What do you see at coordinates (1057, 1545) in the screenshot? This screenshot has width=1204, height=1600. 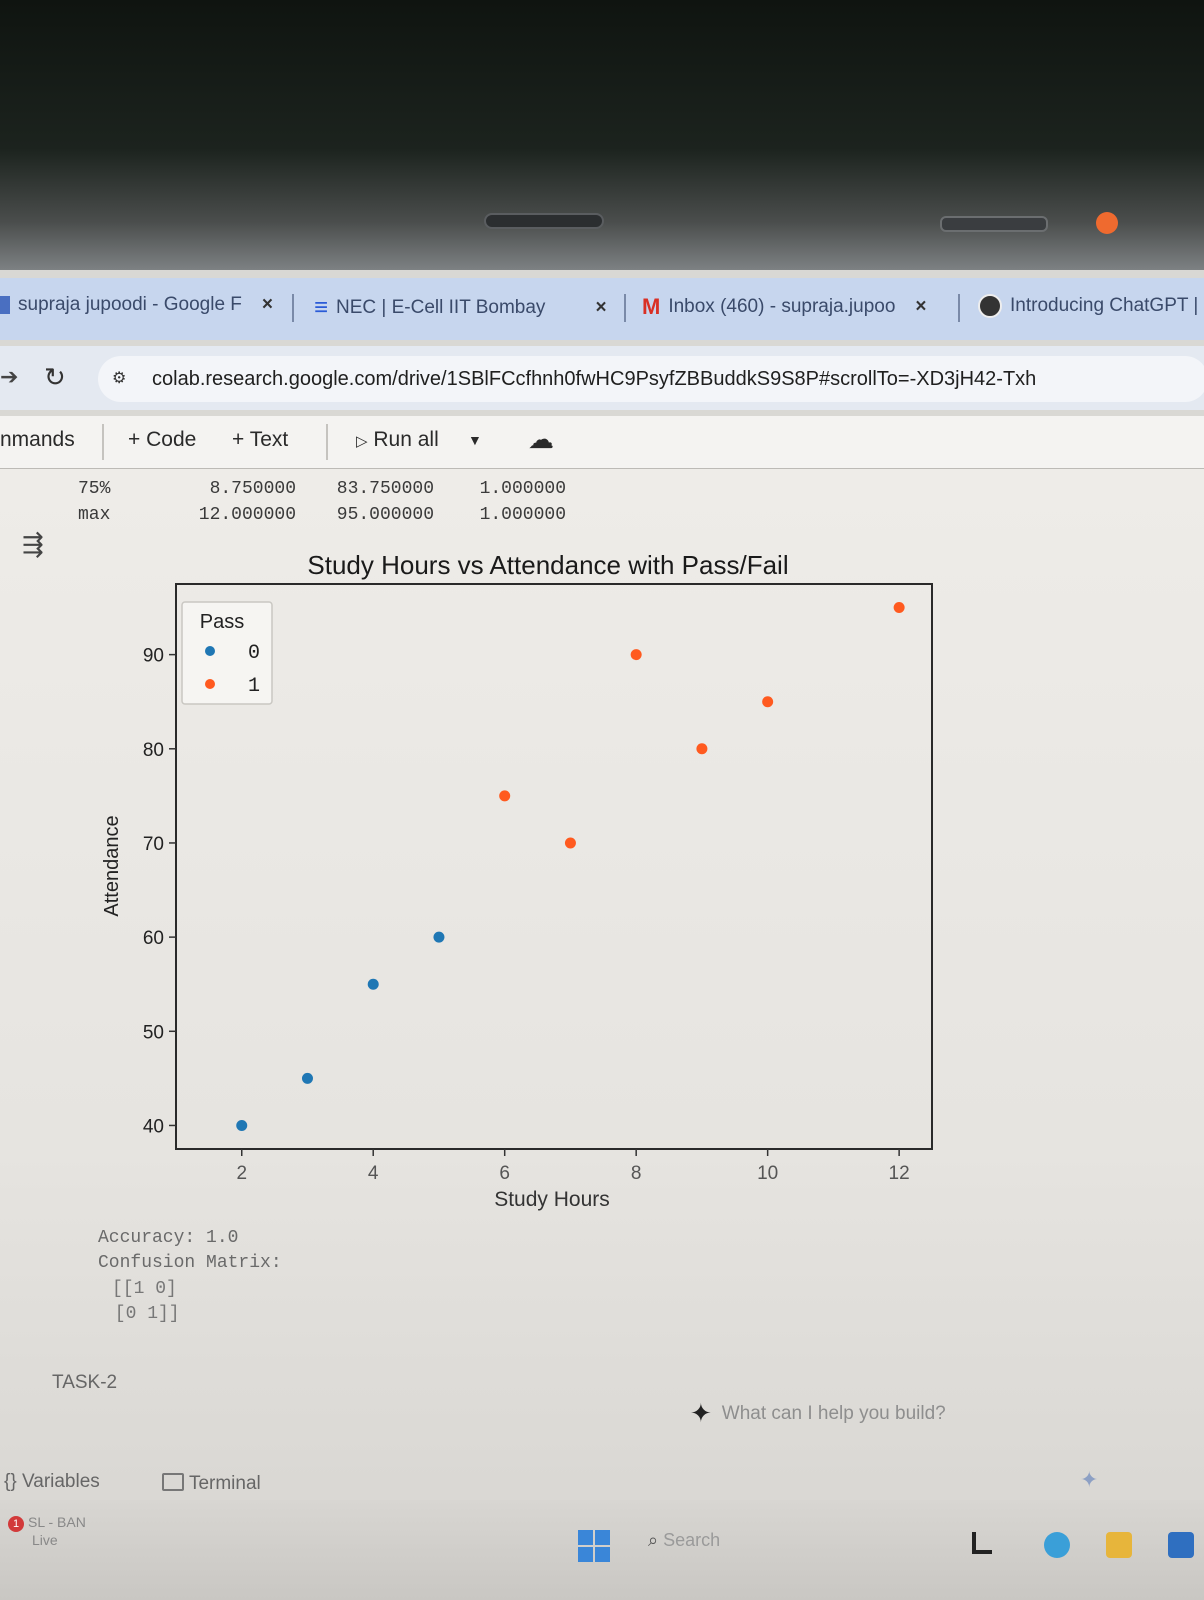 I see `browser-app-icon` at bounding box center [1057, 1545].